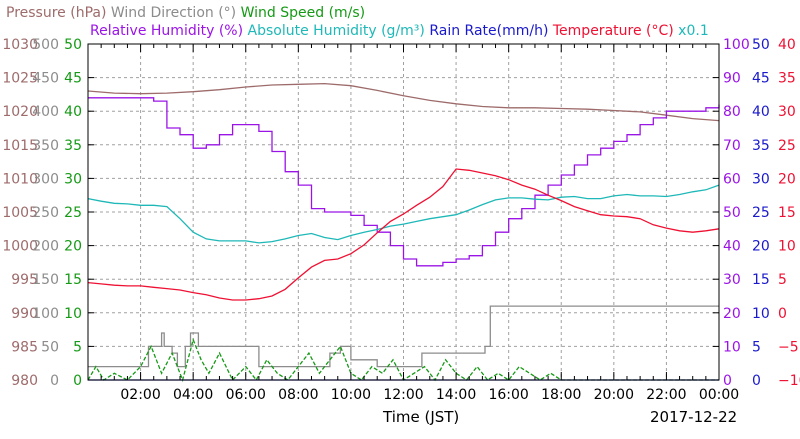 The image size is (800, 439). Describe the element at coordinates (691, 31) in the screenshot. I see `legend-entry: x0.1` at that location.